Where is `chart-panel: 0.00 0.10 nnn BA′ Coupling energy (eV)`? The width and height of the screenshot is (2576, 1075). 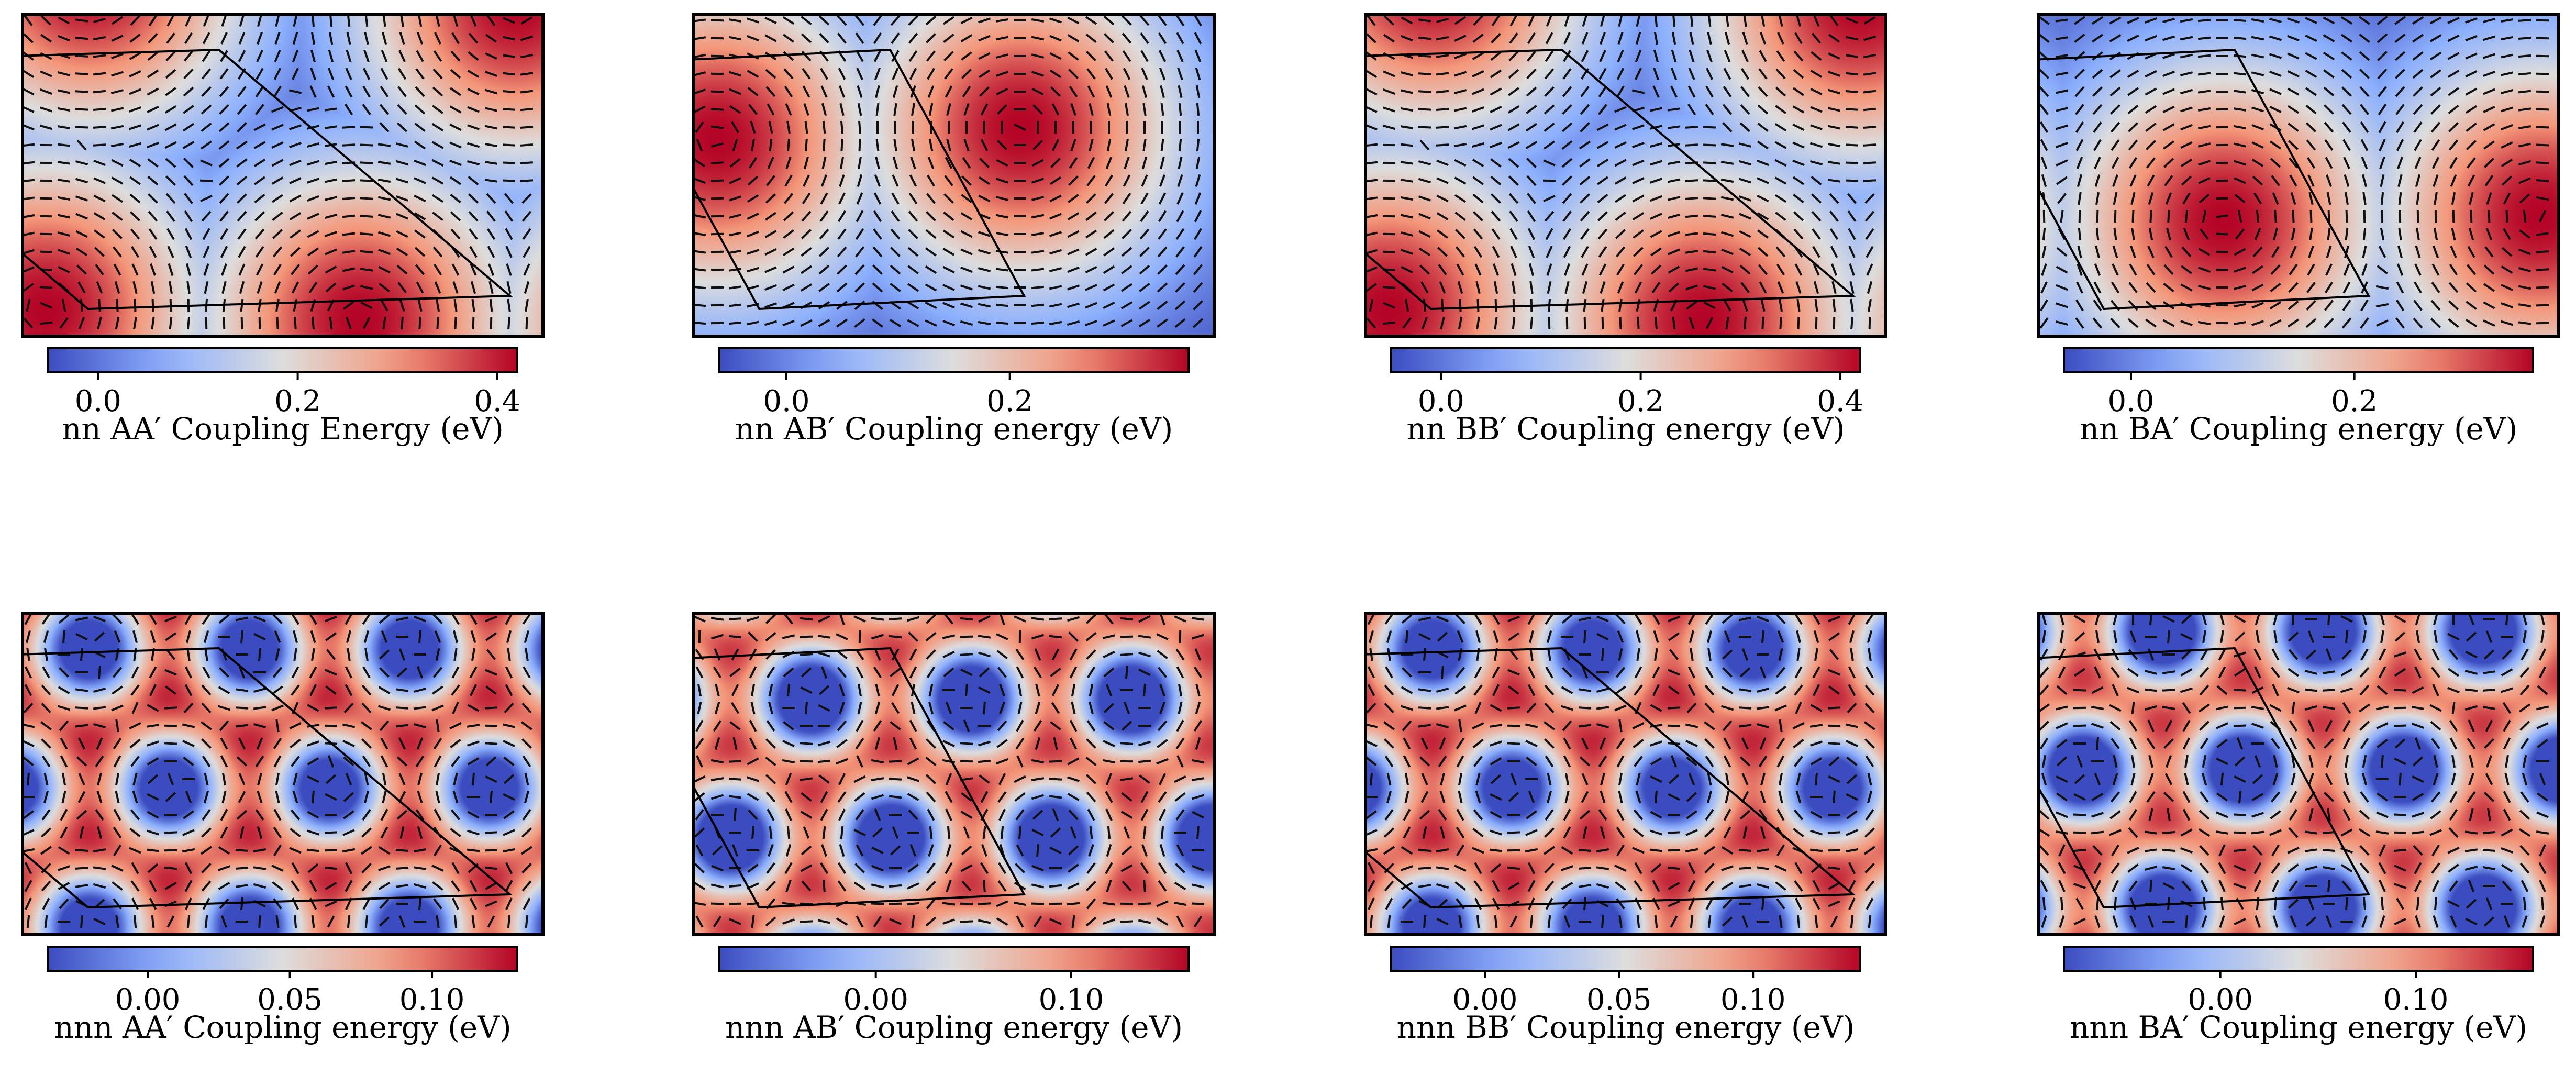
chart-panel: 0.00 0.10 nnn BA′ Coupling energy (eV) is located at coordinates (2298, 842).